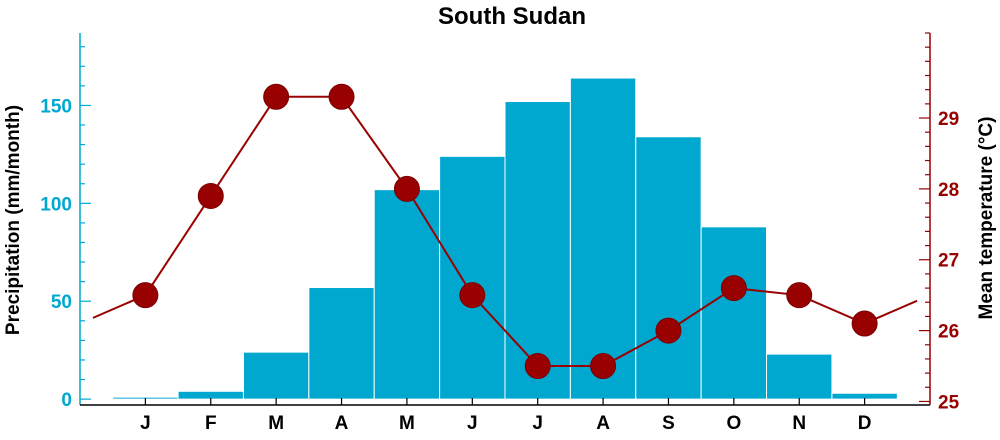 The image size is (1000, 440). What do you see at coordinates (948, 190) in the screenshot?
I see `right-tick-label: 28` at bounding box center [948, 190].